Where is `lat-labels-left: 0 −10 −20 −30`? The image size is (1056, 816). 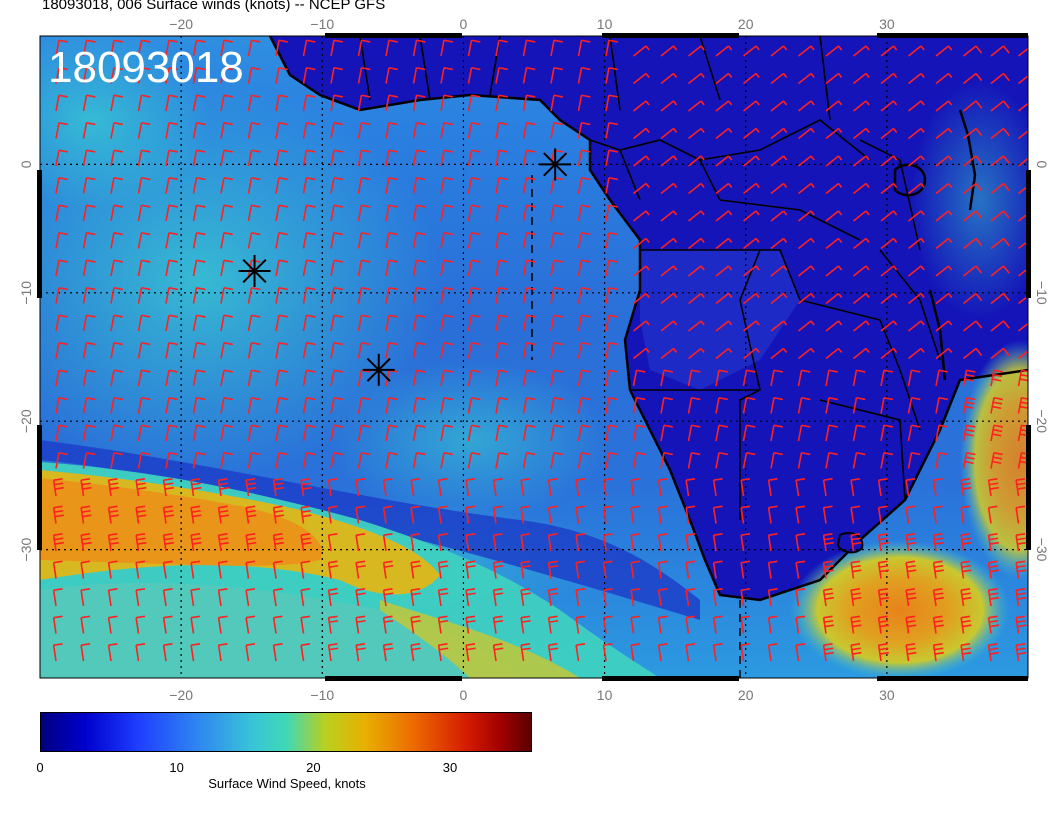 lat-labels-left: 0 −10 −20 −30 is located at coordinates (26, 360).